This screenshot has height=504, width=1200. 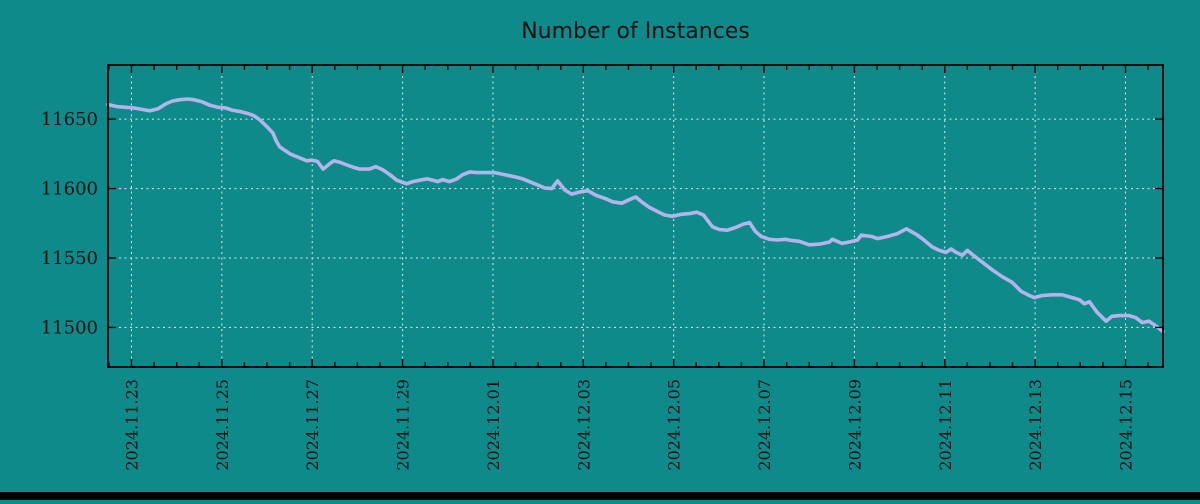 I want to click on y-tick-label: 11500, so click(x=69, y=327).